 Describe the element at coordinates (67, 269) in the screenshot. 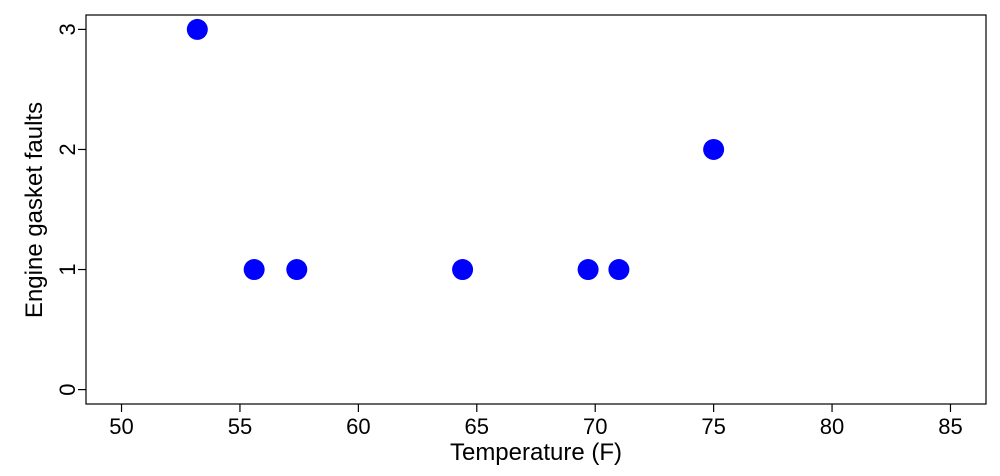

I see `y-tick-label: 1` at that location.